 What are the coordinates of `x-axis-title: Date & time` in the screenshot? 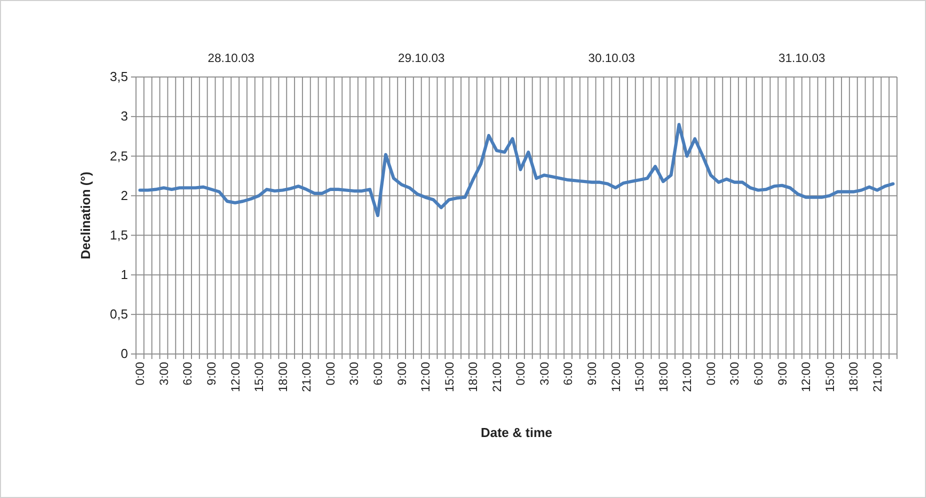 It's located at (516, 432).